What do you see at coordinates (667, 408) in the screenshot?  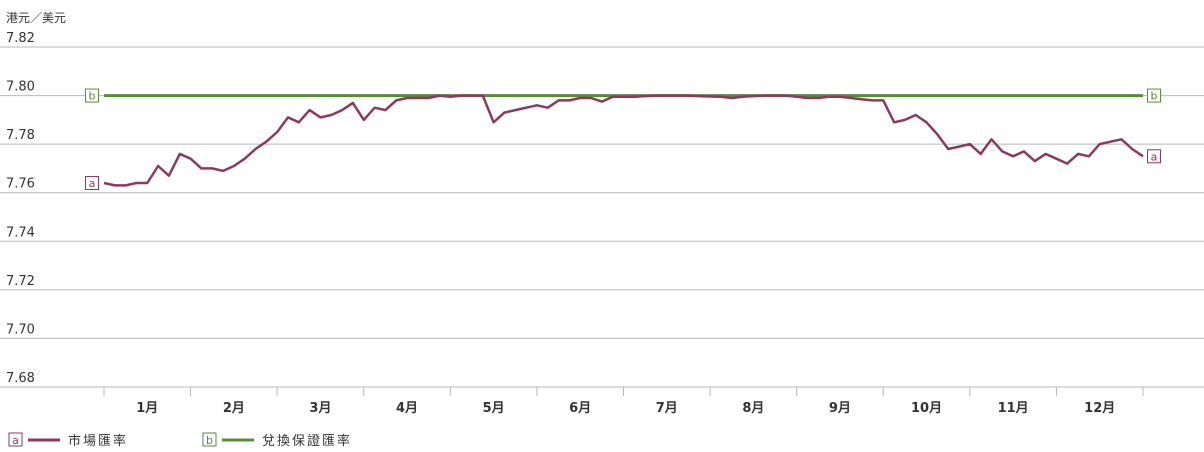 I see `x-tick-label: 7月` at bounding box center [667, 408].